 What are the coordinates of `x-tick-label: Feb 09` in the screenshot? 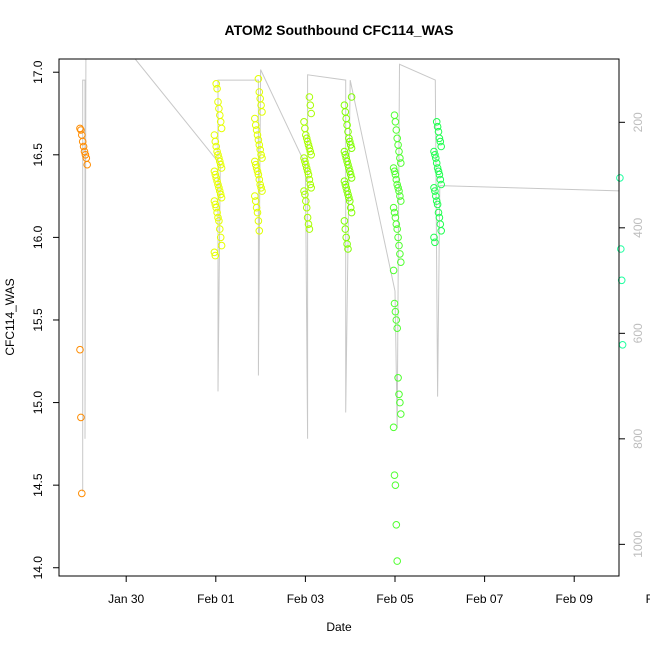 It's located at (575, 599).